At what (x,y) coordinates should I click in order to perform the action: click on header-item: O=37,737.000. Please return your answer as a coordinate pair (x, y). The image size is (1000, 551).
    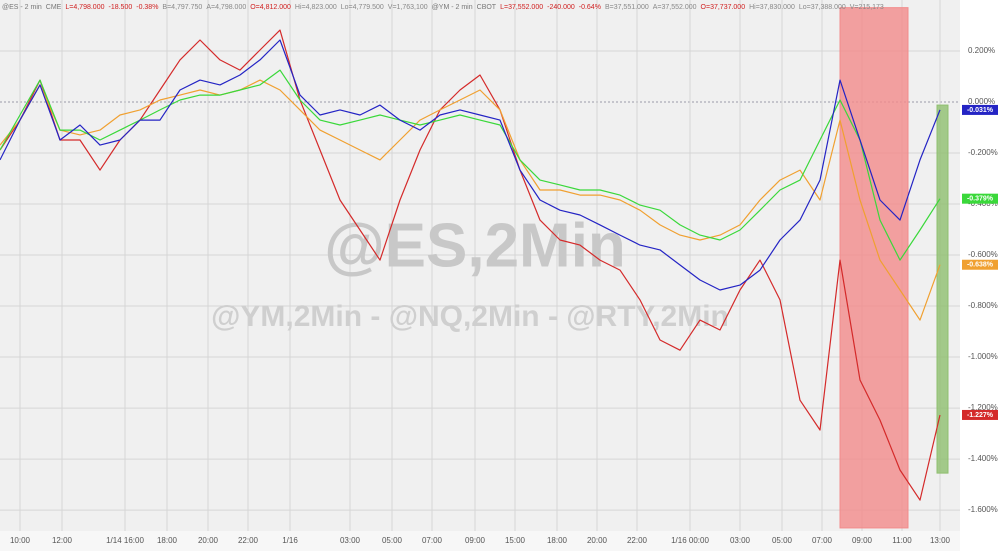
    Looking at the image, I should click on (723, 7).